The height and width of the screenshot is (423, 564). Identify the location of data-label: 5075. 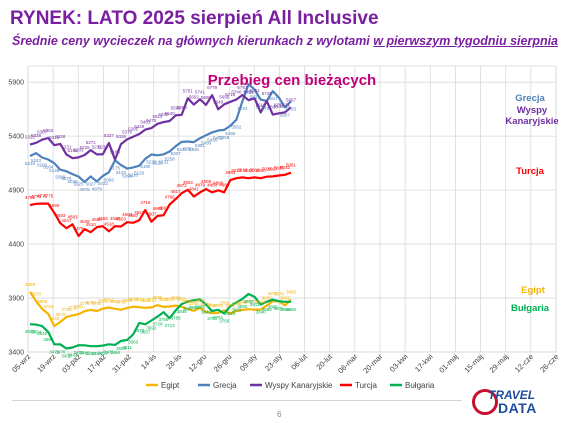
(66, 178).